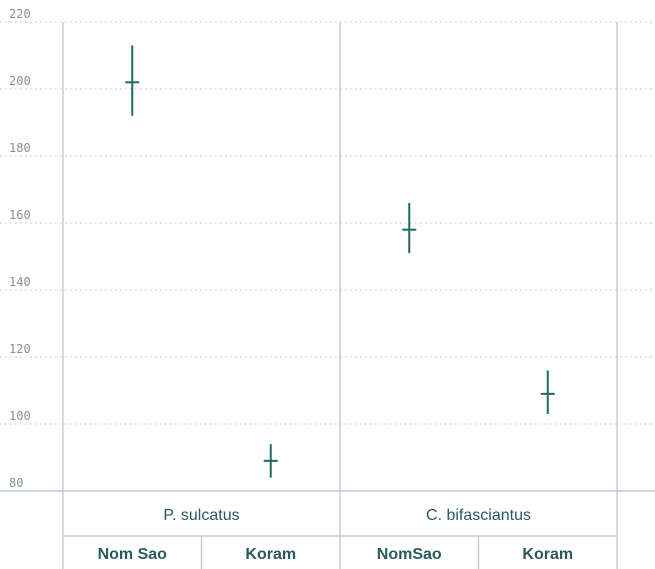 The width and height of the screenshot is (655, 569). Describe the element at coordinates (20, 215) in the screenshot. I see `y-tick-label: 160` at that location.